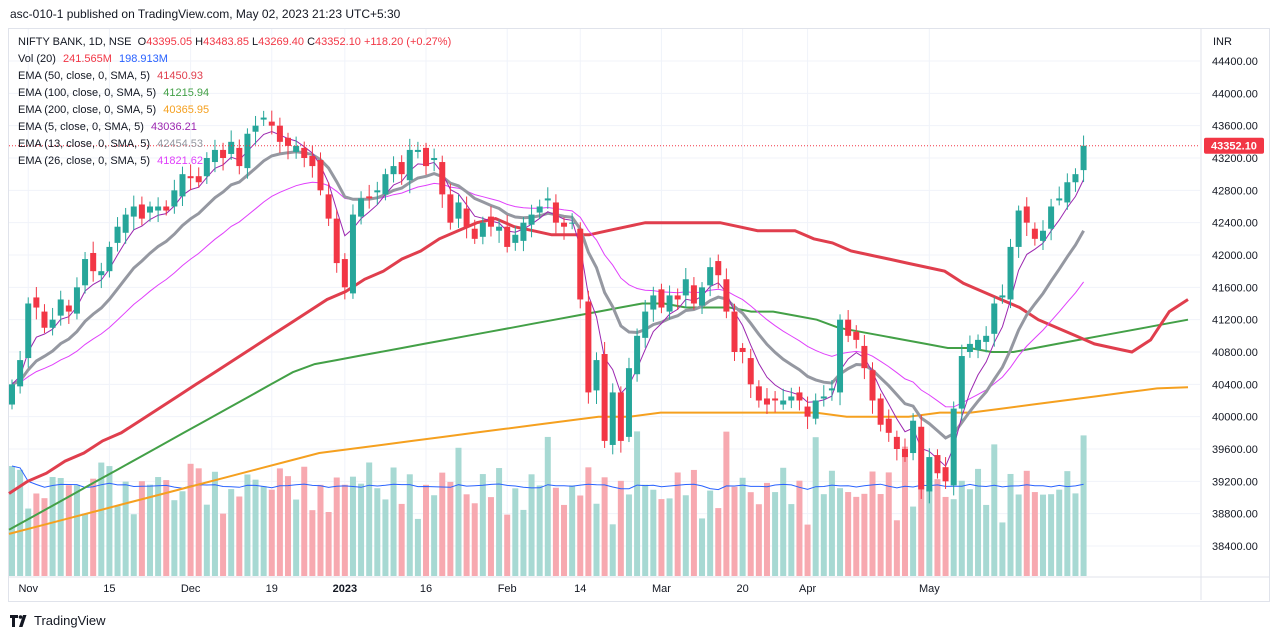 The image size is (1280, 637). I want to click on legend-ema26-row: EMA (26, close, 0, SMA, 5) 41821.62, so click(234, 161).